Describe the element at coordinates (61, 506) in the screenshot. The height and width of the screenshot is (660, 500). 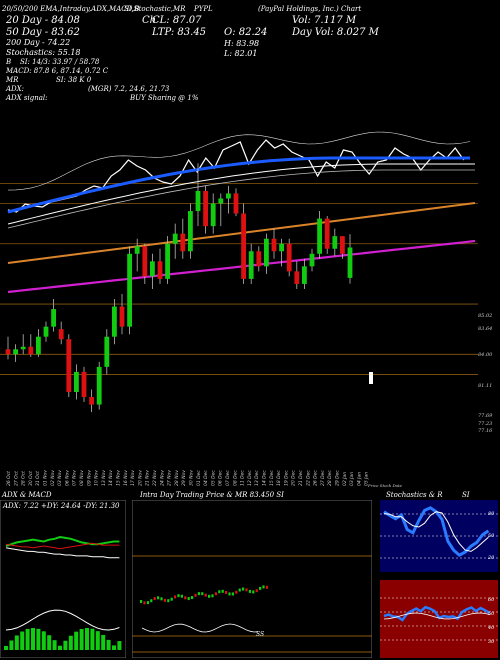
I see `adx-values: ADX: 7.22 +DY: 24.64 -DY: 21.30` at that location.